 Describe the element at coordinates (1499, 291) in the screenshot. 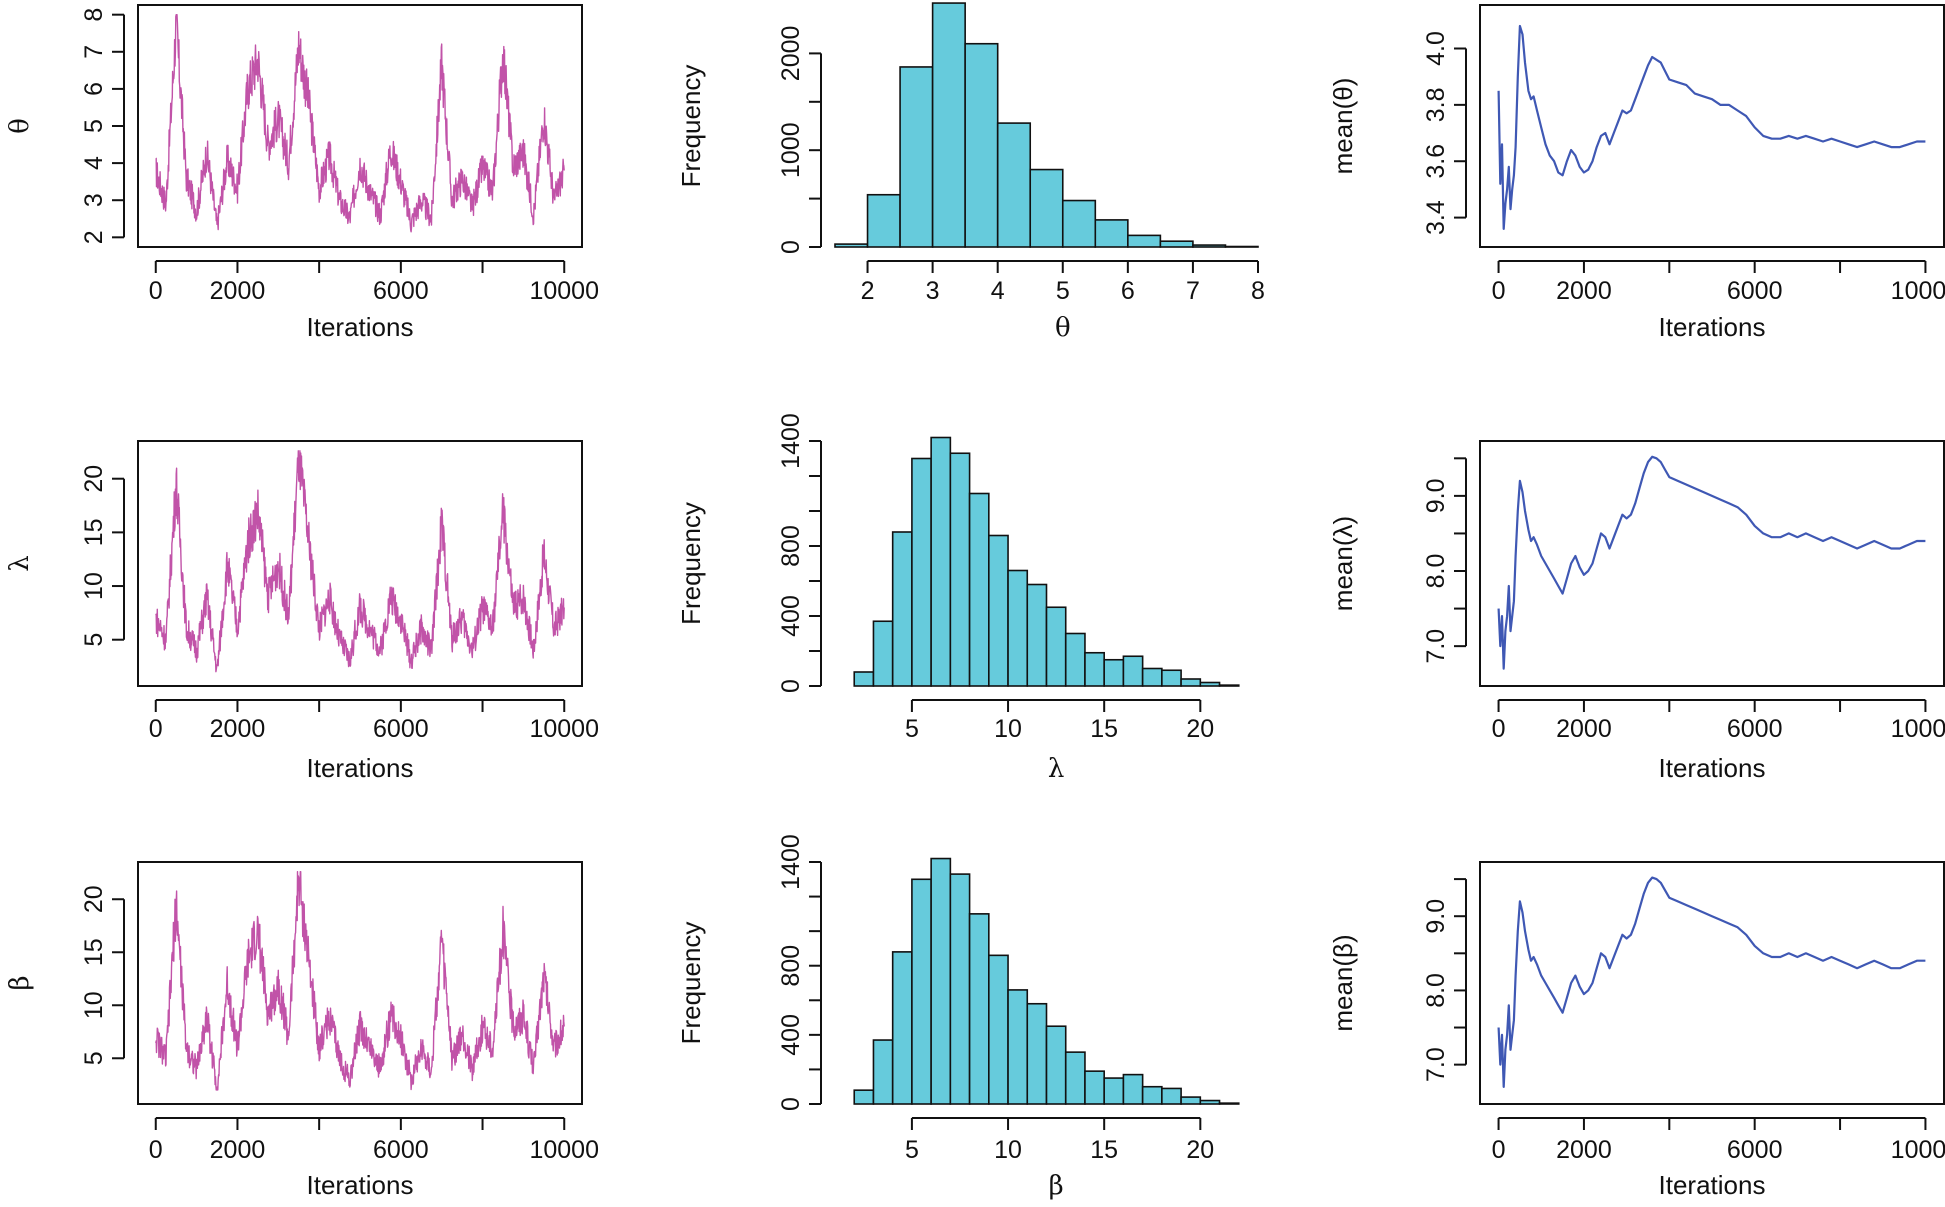

I see `mean-theta-x-tick-label: 0` at that location.